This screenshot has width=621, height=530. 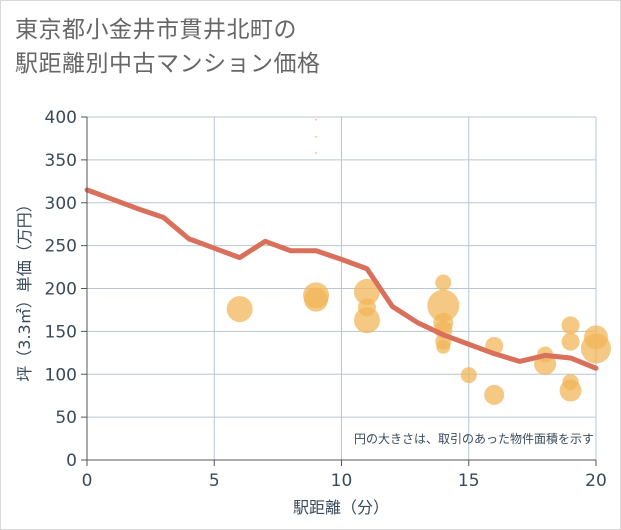 I want to click on y-tick-label: 50, so click(x=66, y=418).